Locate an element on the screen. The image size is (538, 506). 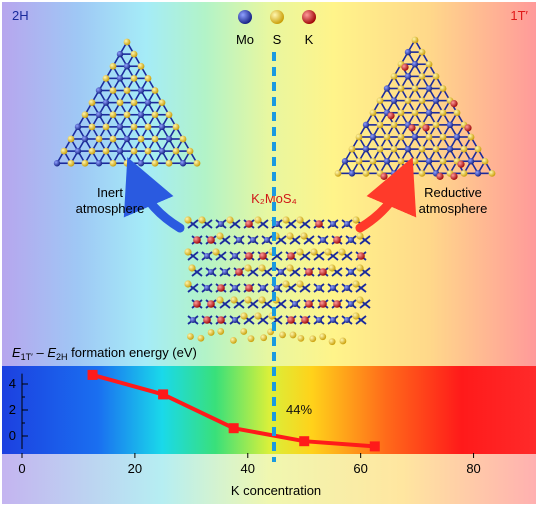
title-e2: E is located at coordinates (51, 352).